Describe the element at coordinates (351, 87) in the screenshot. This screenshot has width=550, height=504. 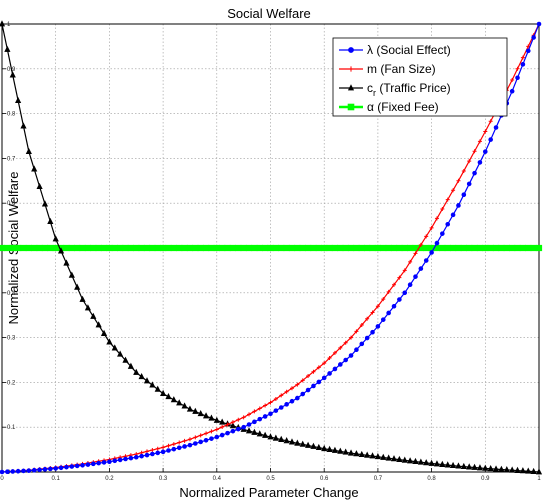
I see `legend-marker` at that location.